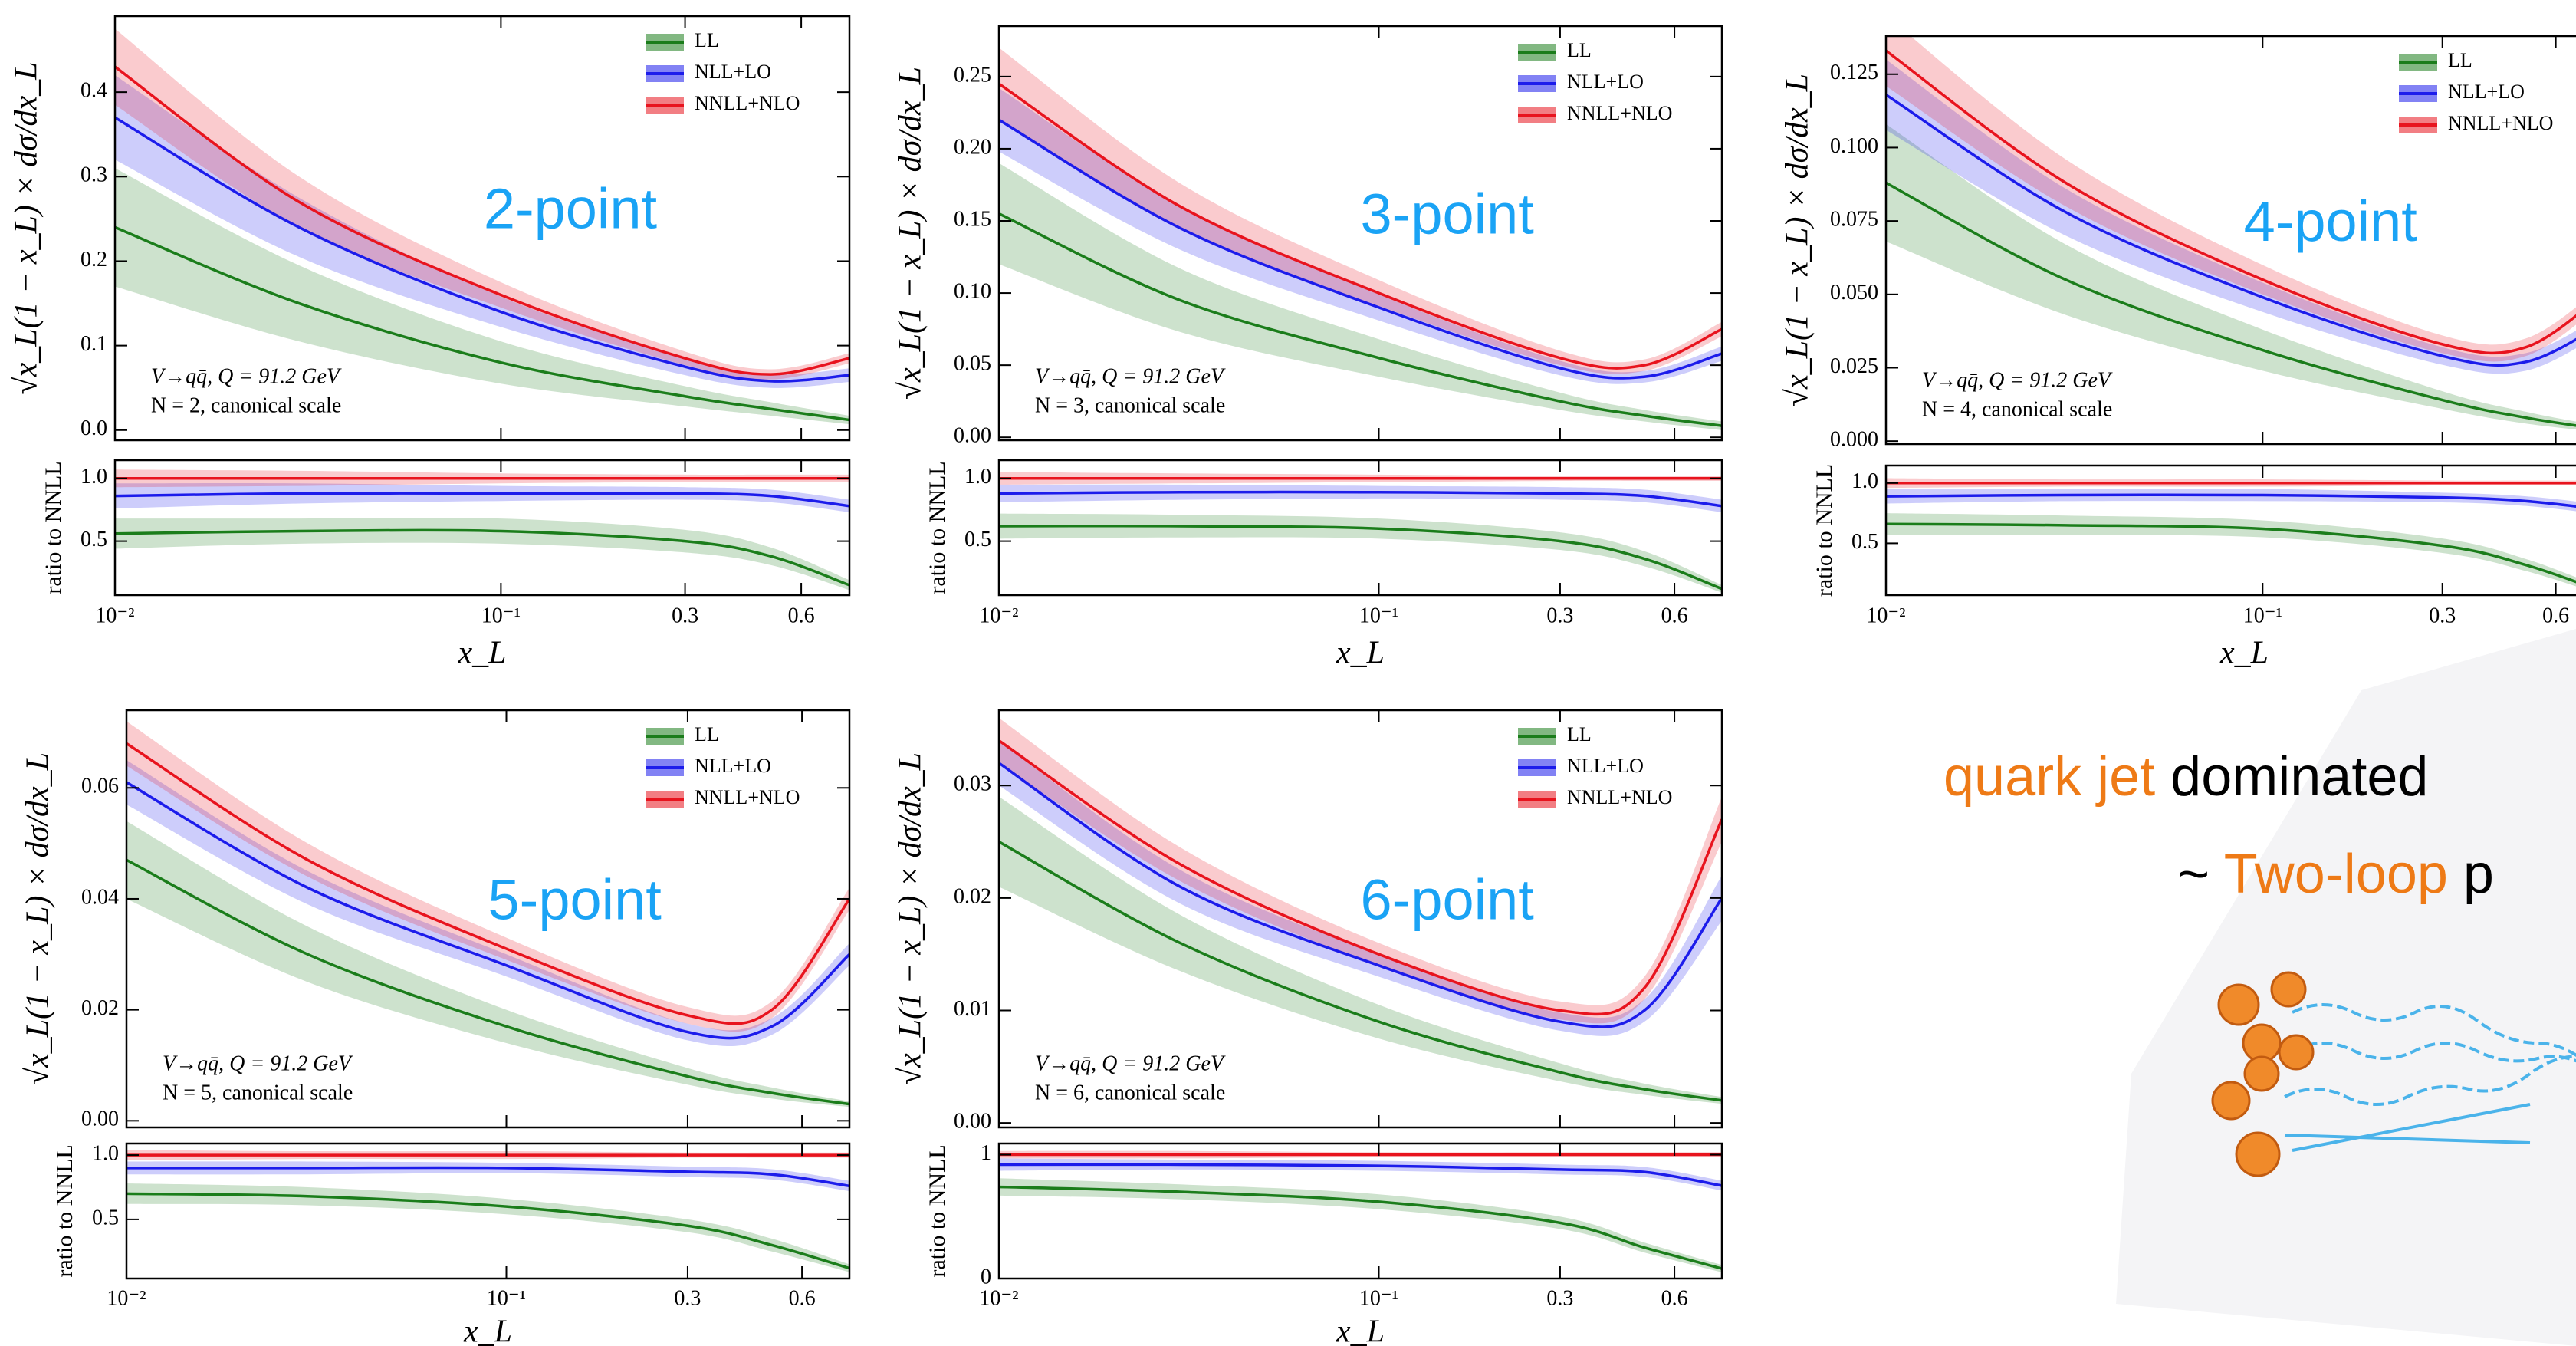 This screenshot has width=2576, height=1346. What do you see at coordinates (2408, 1139) in the screenshot?
I see `quark-line` at bounding box center [2408, 1139].